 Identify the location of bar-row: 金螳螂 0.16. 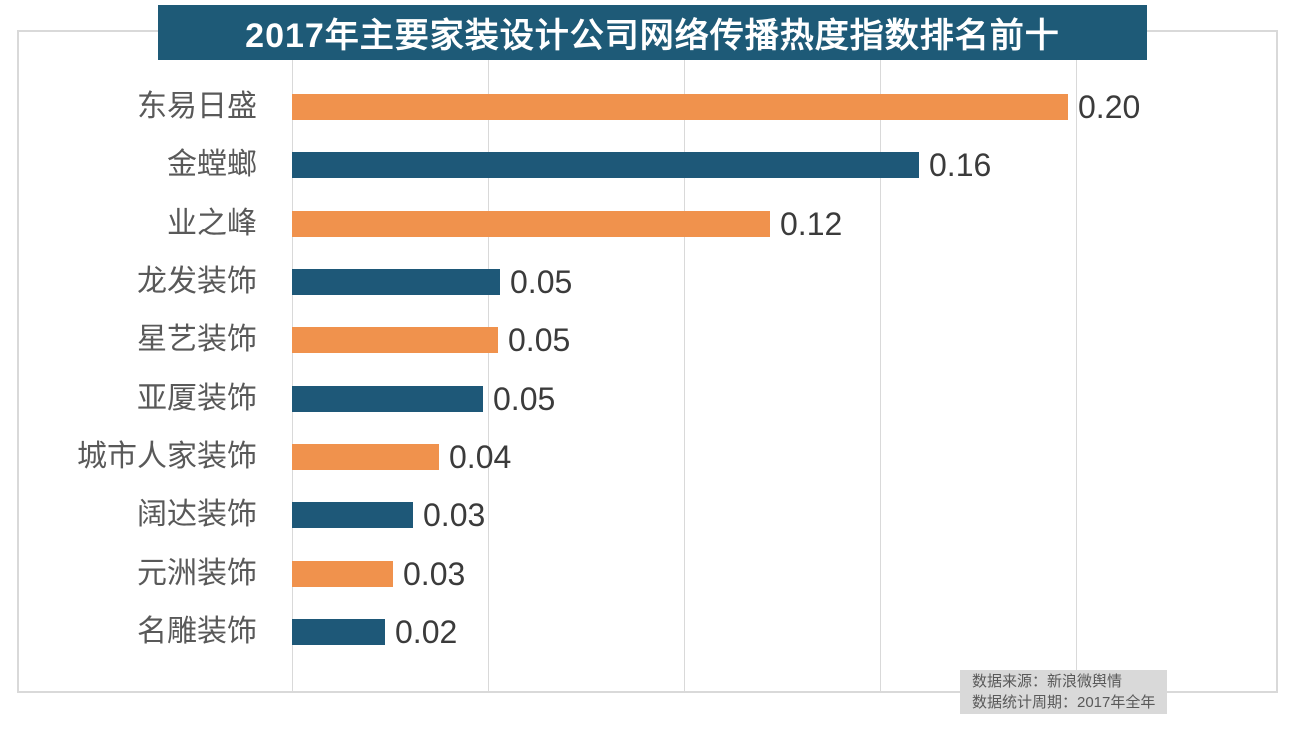
(649, 165).